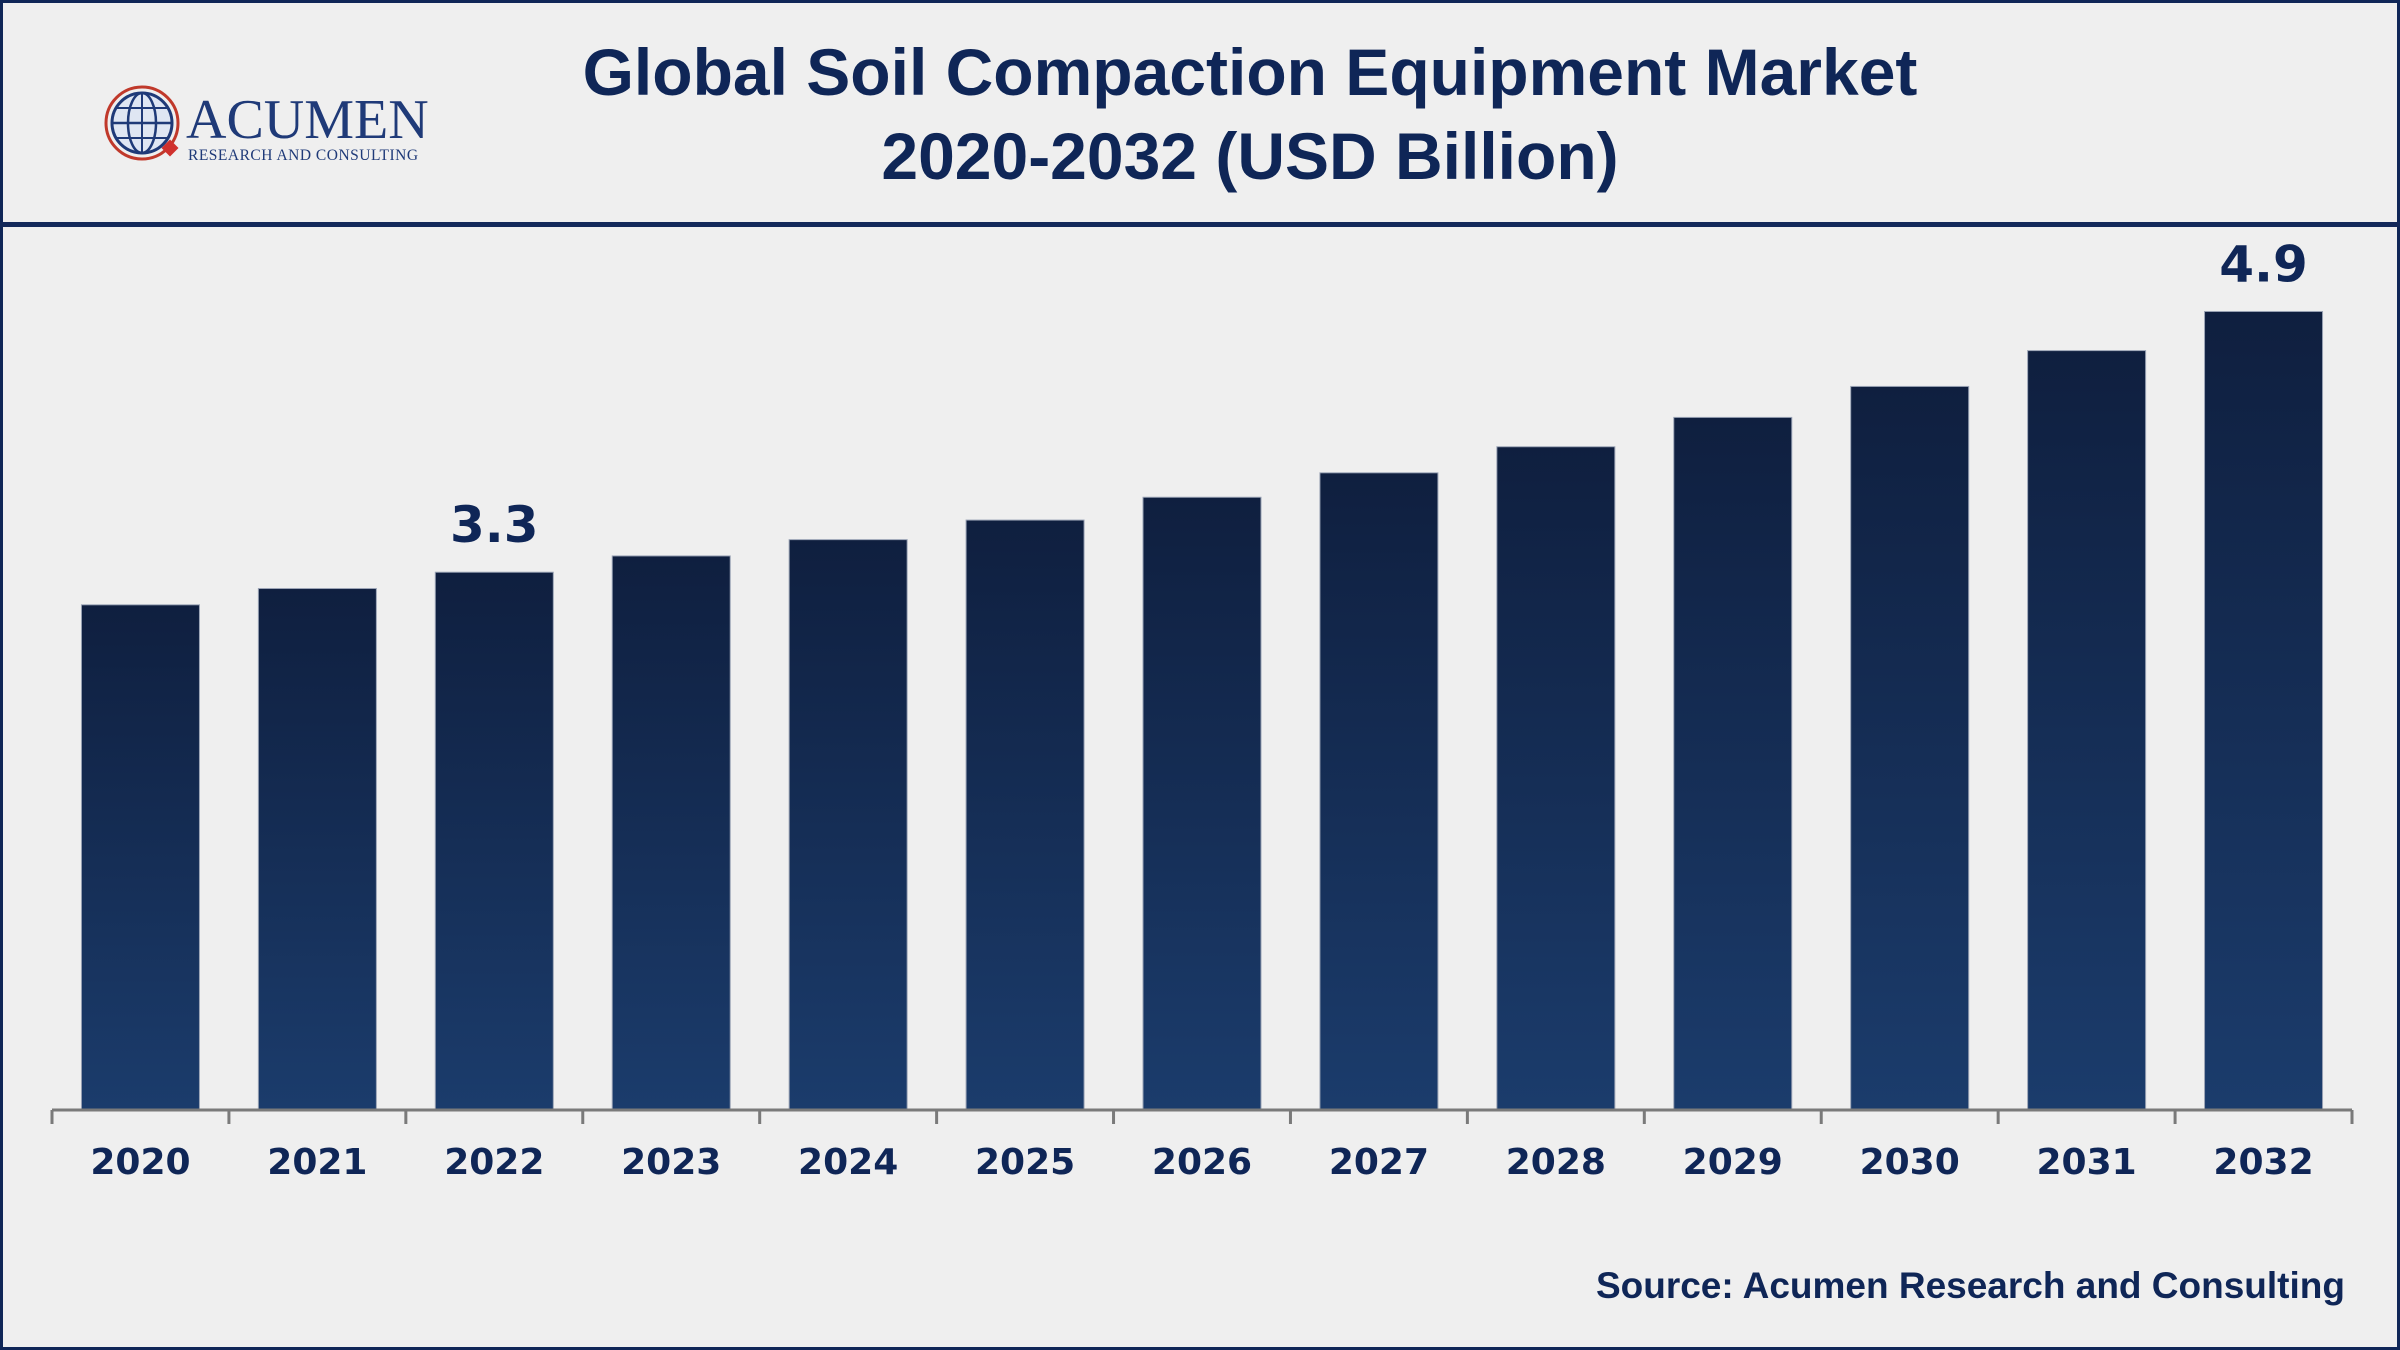 Image resolution: width=2400 pixels, height=1350 pixels. I want to click on x-tick-label-2029: 2029, so click(1733, 1162).